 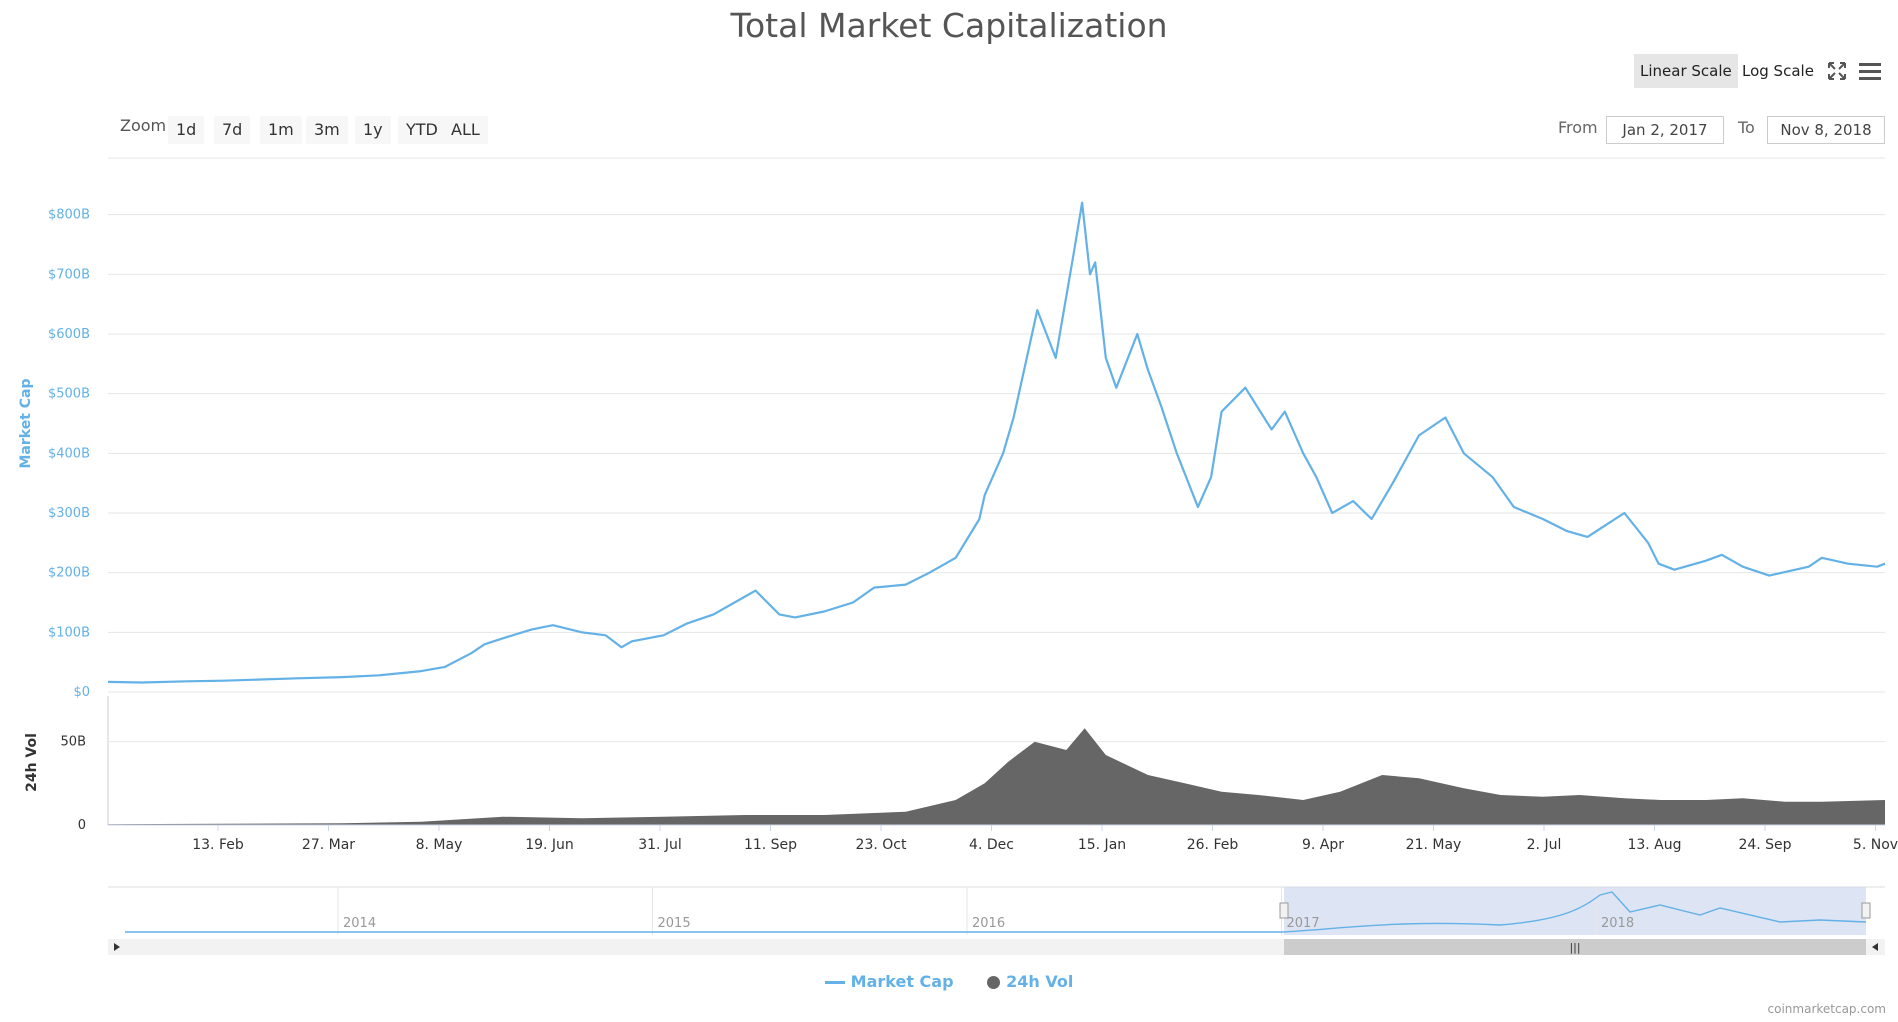 I want to click on y-tick-label: $200B, so click(x=69, y=573).